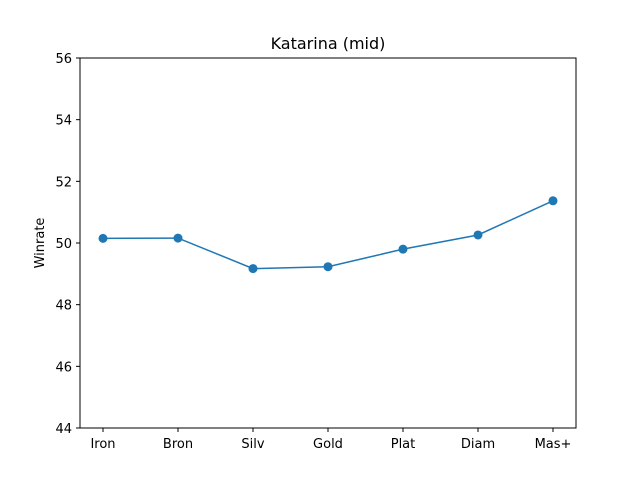 This screenshot has width=640, height=480. I want to click on y-tick-label: 52, so click(63, 182).